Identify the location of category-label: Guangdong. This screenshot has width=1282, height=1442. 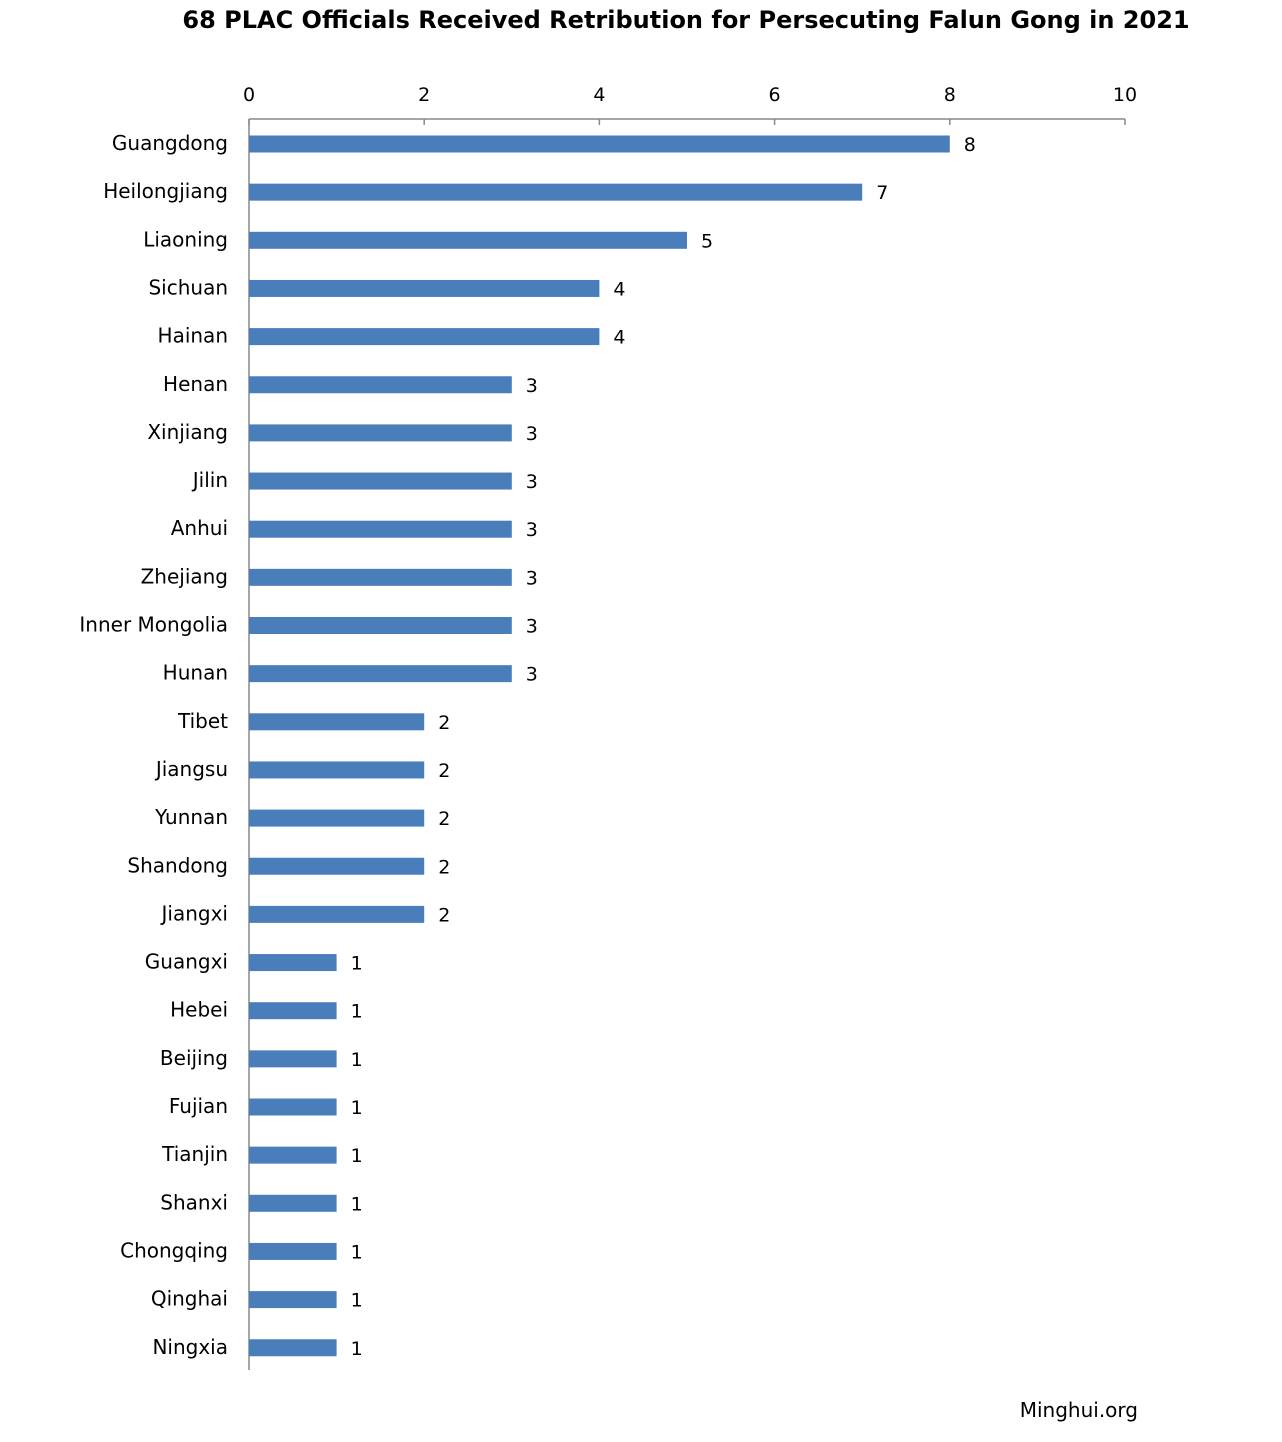
(170, 143).